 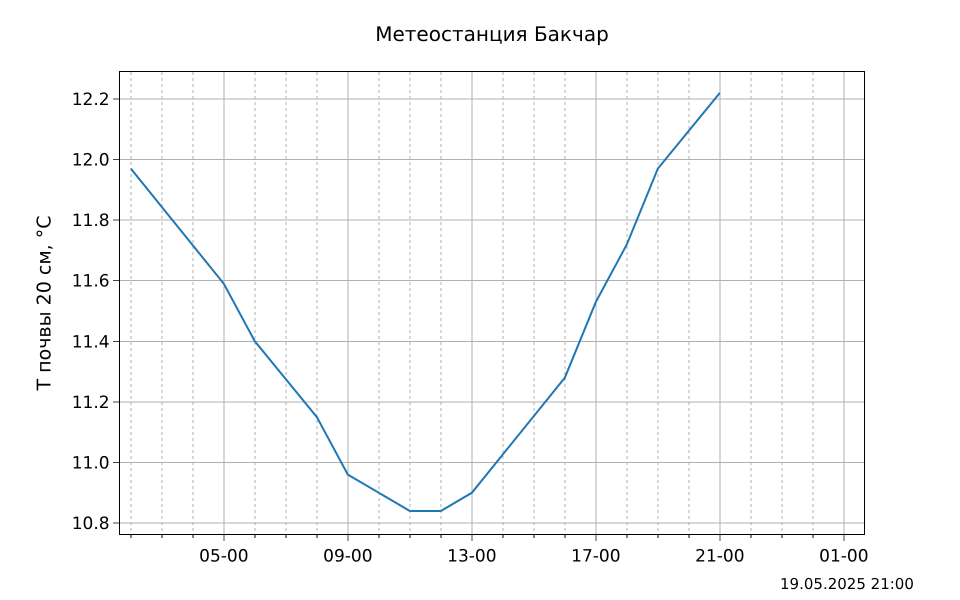 What do you see at coordinates (720, 556) in the screenshot?
I see `x-tick-label: 21-00` at bounding box center [720, 556].